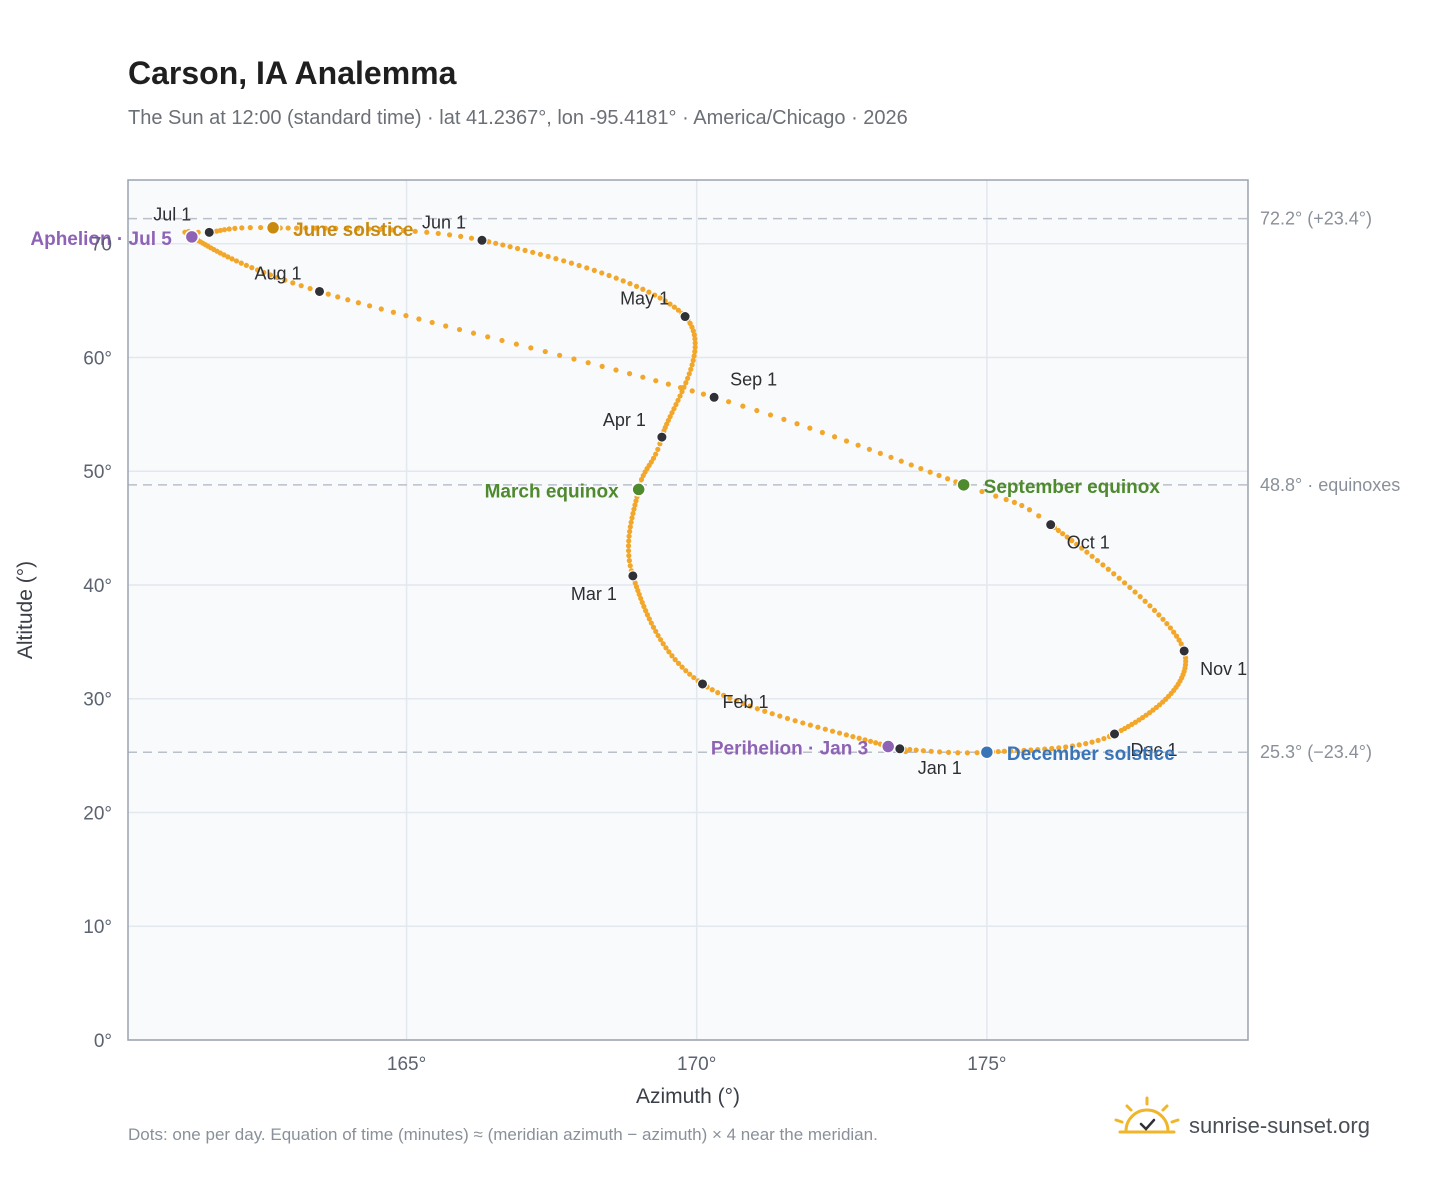 The width and height of the screenshot is (1448, 1188). Describe the element at coordinates (940, 768) in the screenshot. I see `month-label: Jan 1` at that location.